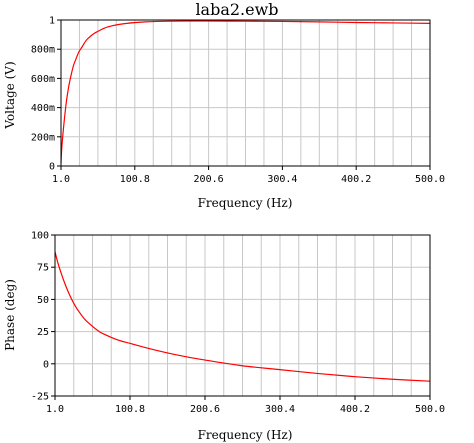 Image resolution: width=474 pixels, height=443 pixels. I want to click on magnitude-y-tick-label: 1, so click(52, 21).